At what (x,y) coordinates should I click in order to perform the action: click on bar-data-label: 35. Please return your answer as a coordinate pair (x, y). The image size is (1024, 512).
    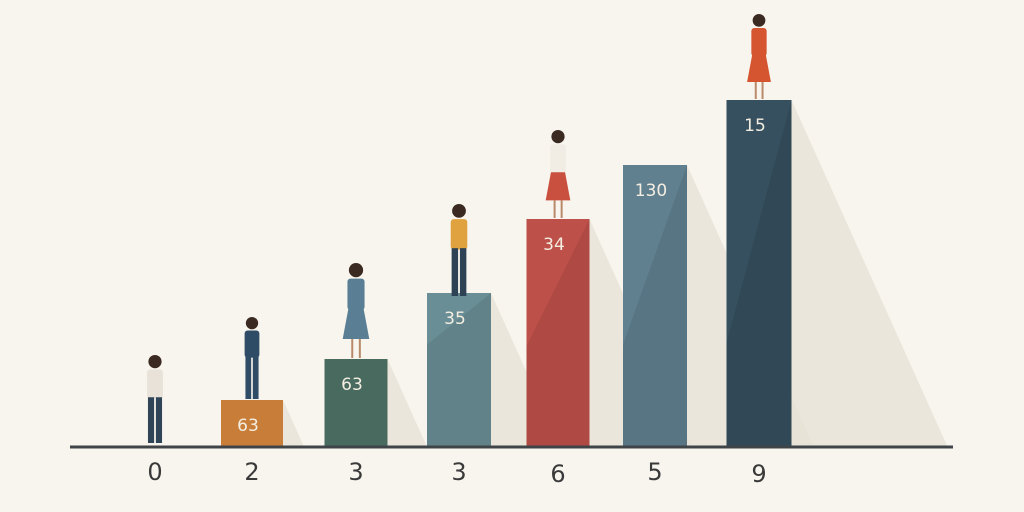
    Looking at the image, I should click on (455, 319).